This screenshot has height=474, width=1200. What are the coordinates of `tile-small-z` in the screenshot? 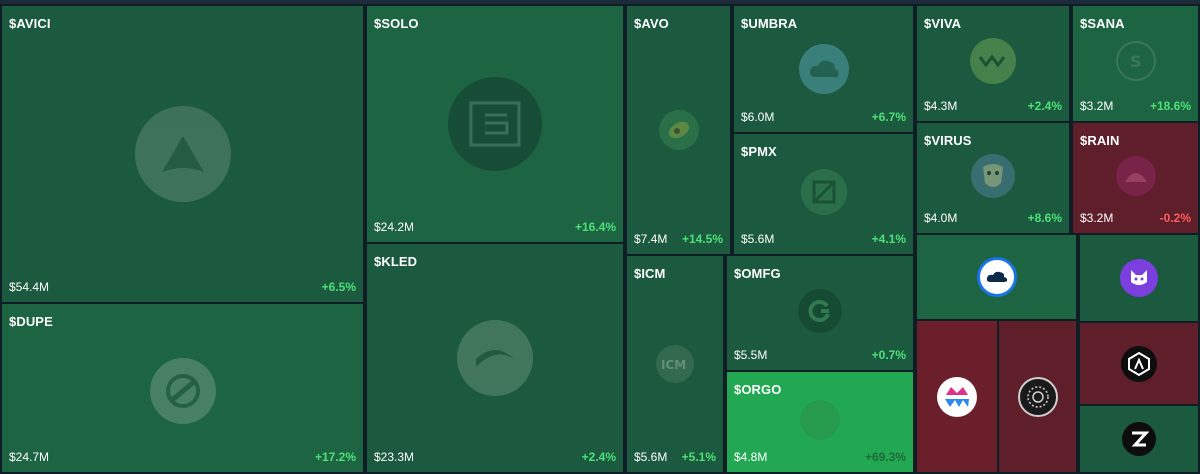 It's located at (1139, 439).